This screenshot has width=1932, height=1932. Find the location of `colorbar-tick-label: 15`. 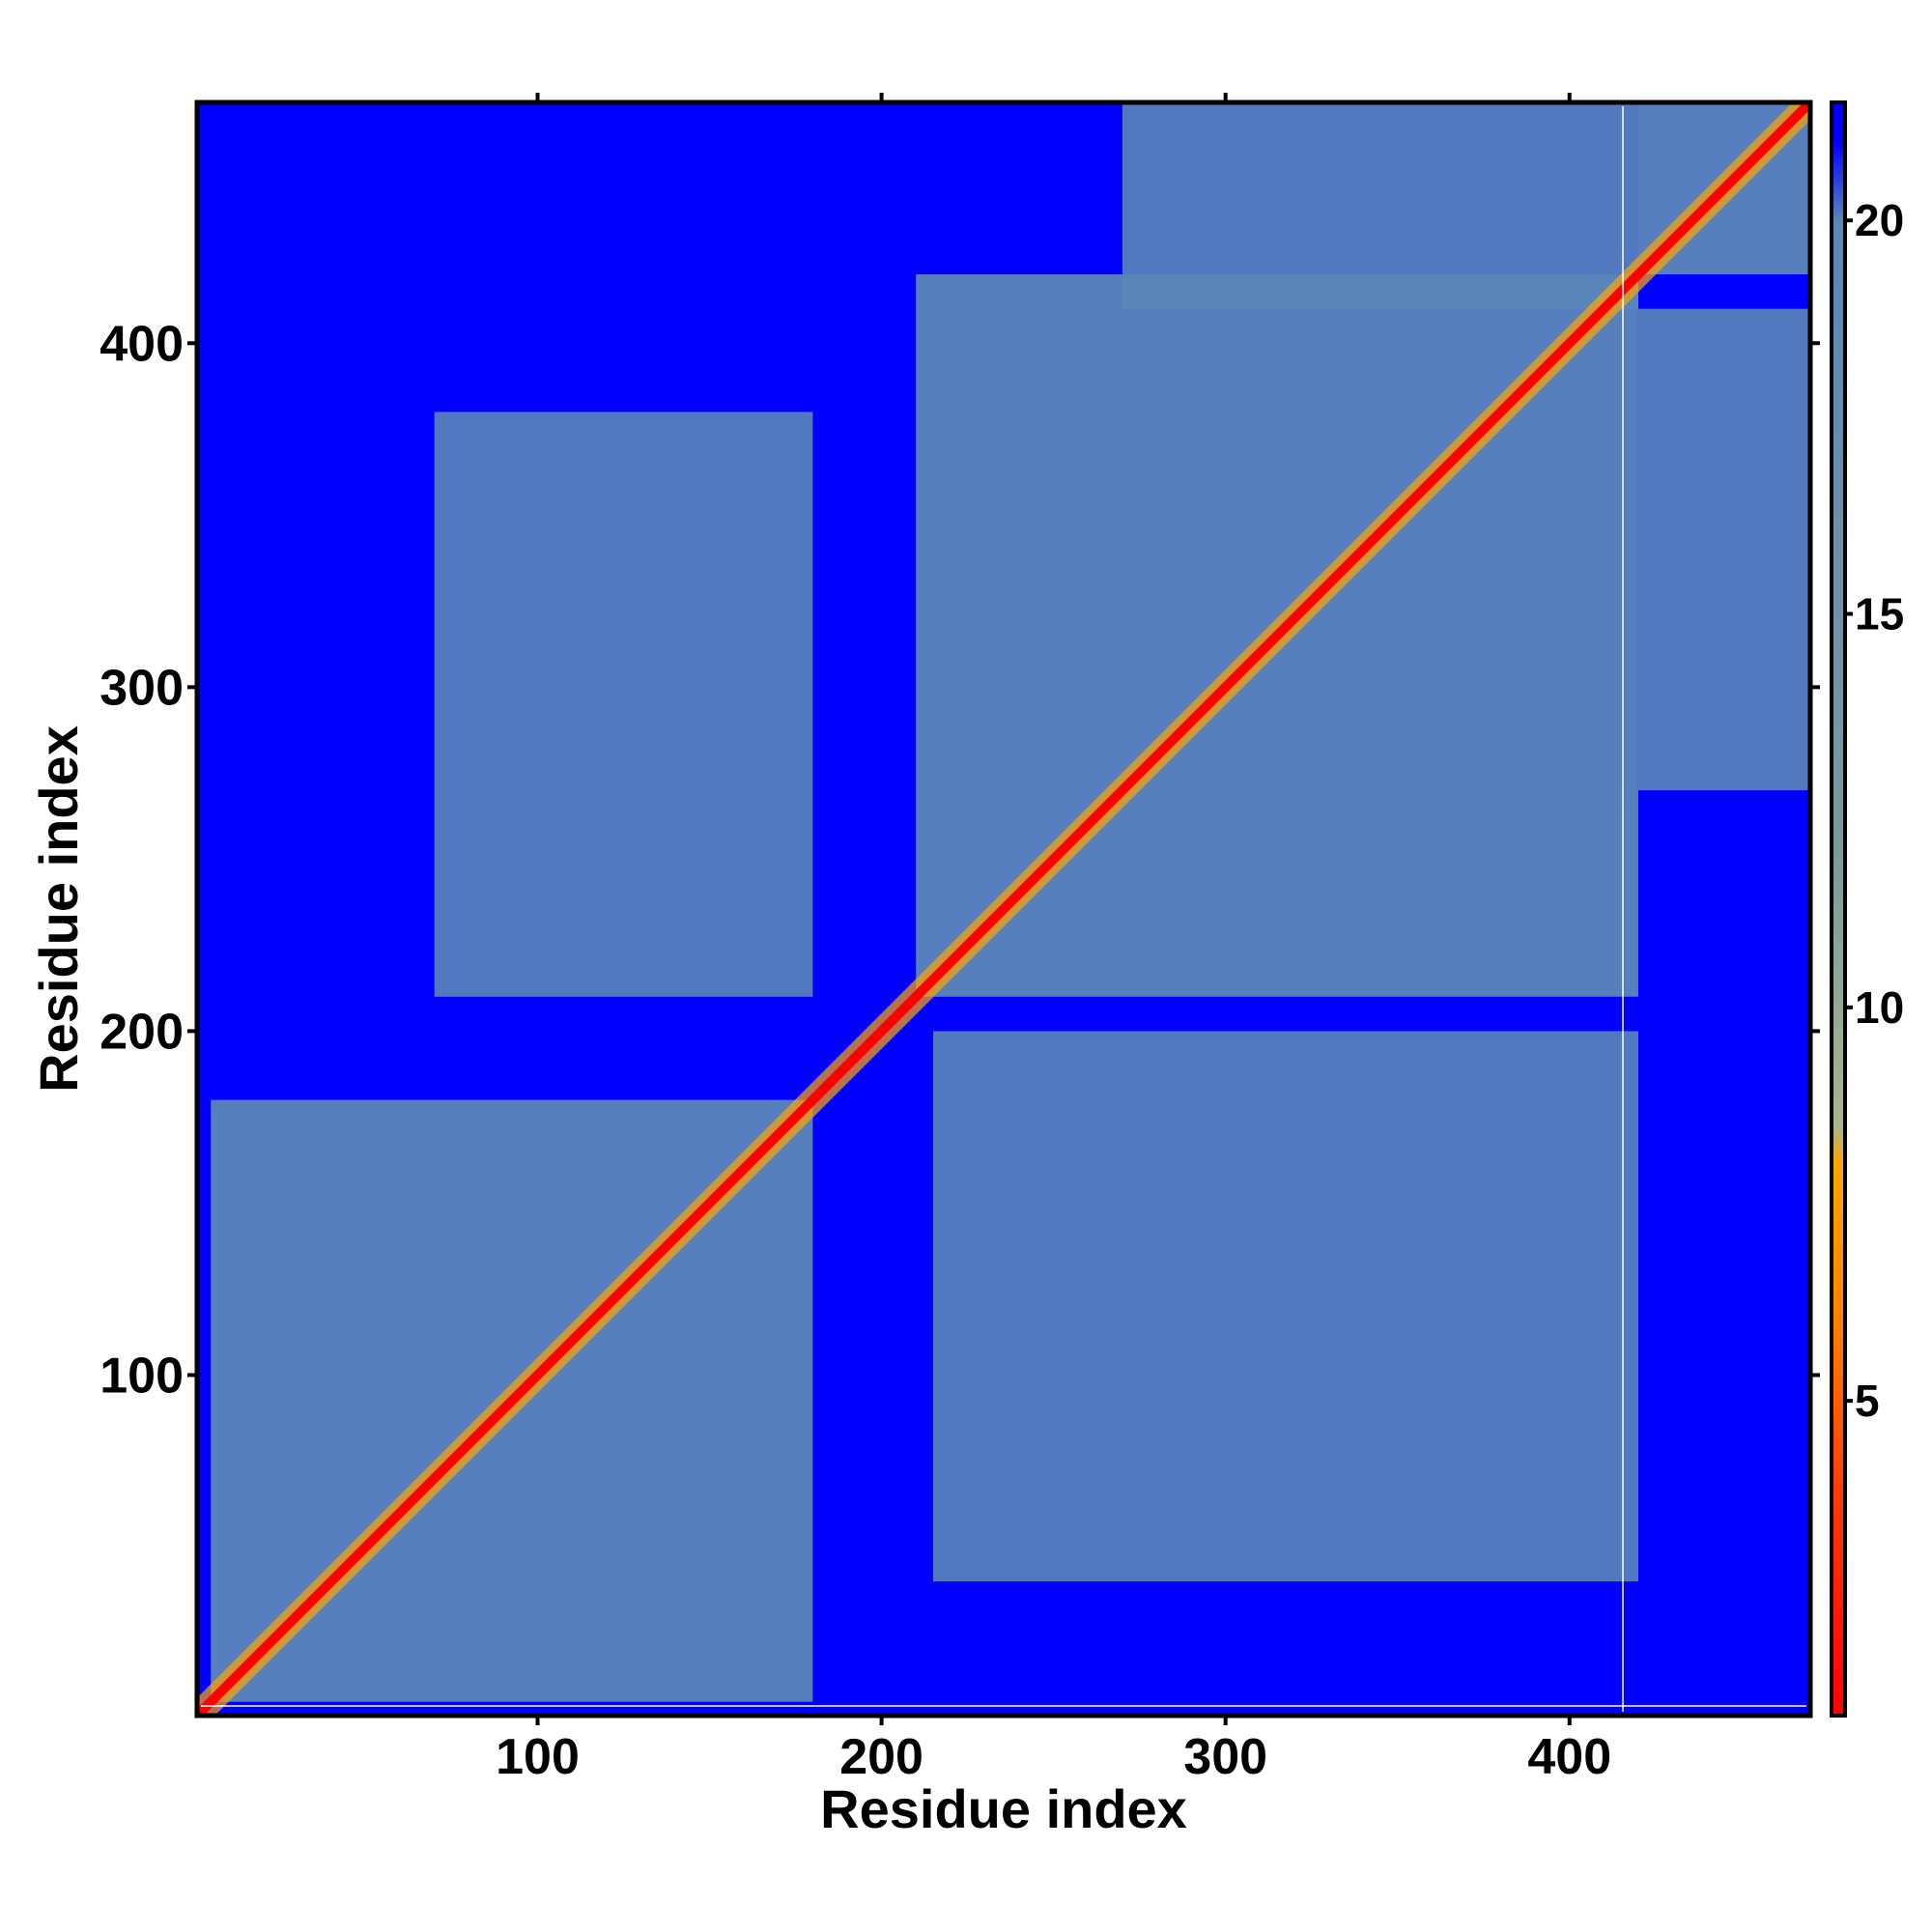

colorbar-tick-label: 15 is located at coordinates (1879, 614).